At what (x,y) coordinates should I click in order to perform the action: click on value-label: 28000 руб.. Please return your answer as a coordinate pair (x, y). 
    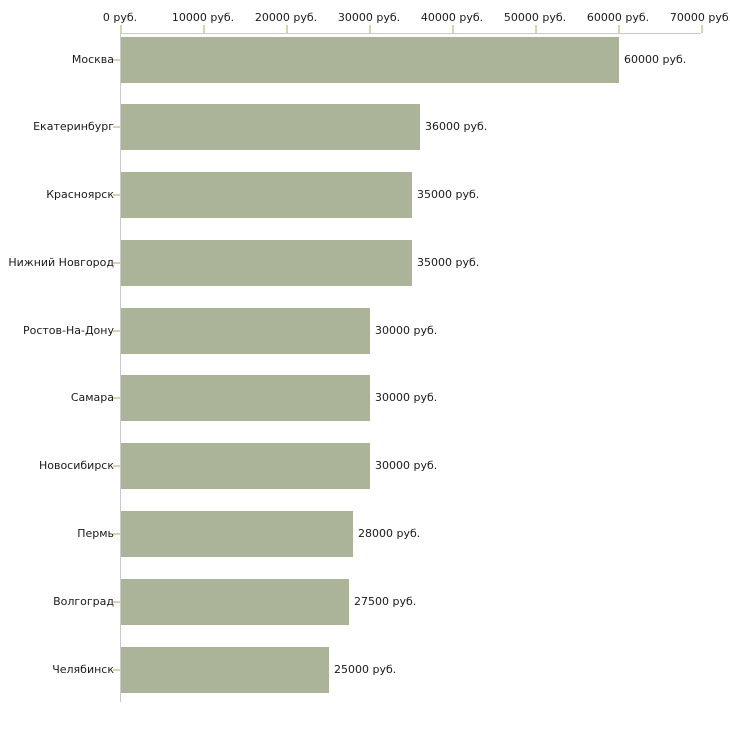
    Looking at the image, I should click on (389, 533).